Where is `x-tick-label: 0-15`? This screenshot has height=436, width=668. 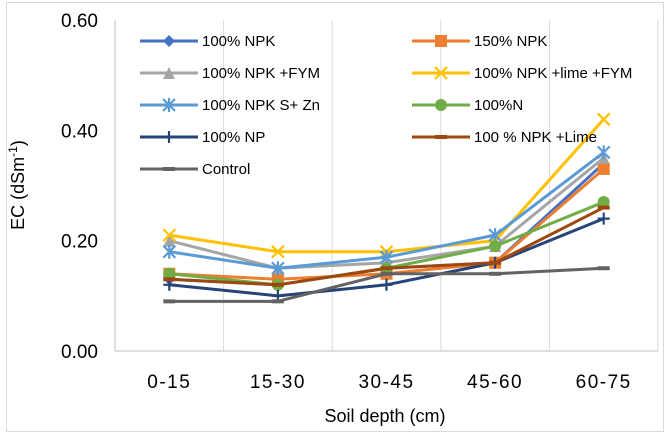
x-tick-label: 0-15 is located at coordinates (169, 382).